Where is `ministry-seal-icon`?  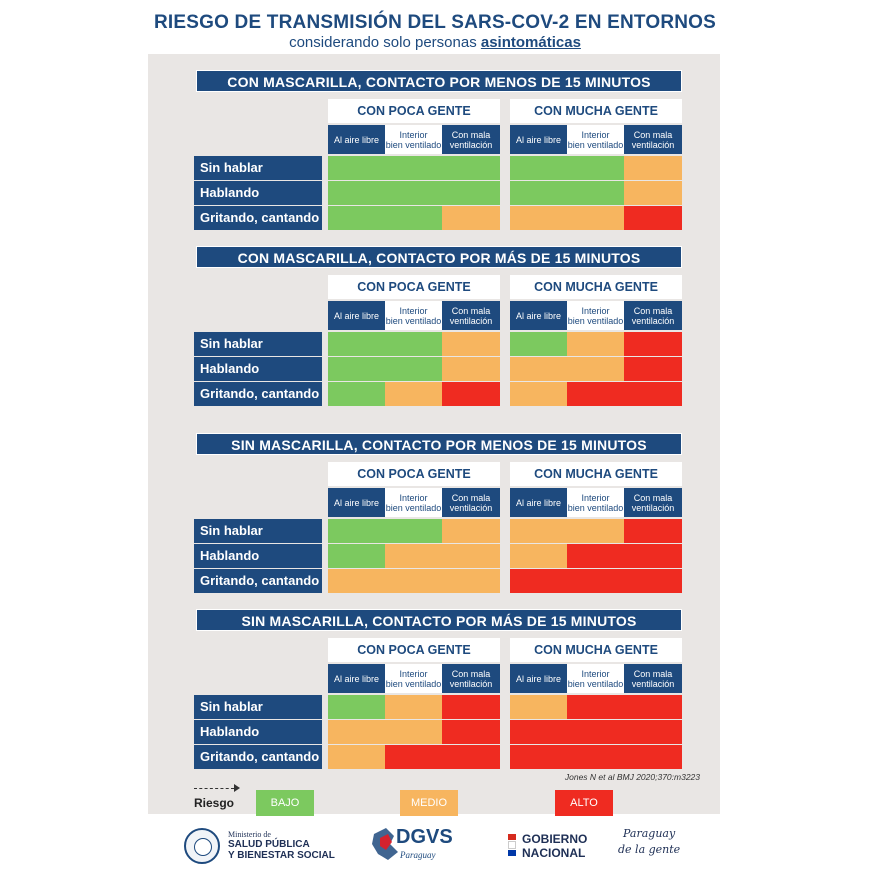 ministry-seal-icon is located at coordinates (202, 846).